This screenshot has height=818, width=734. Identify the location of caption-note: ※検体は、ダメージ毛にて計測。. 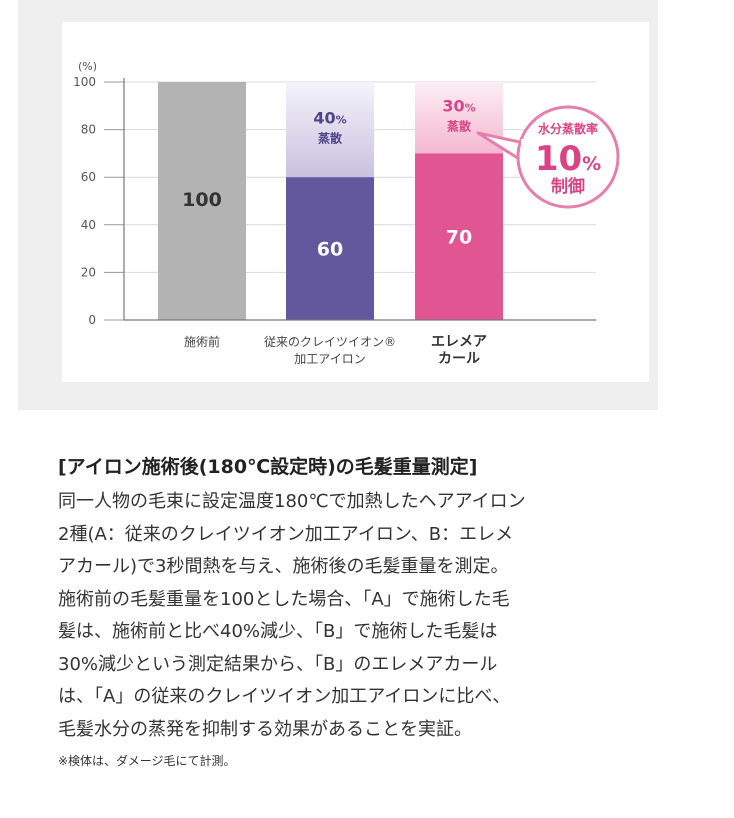
(147, 761).